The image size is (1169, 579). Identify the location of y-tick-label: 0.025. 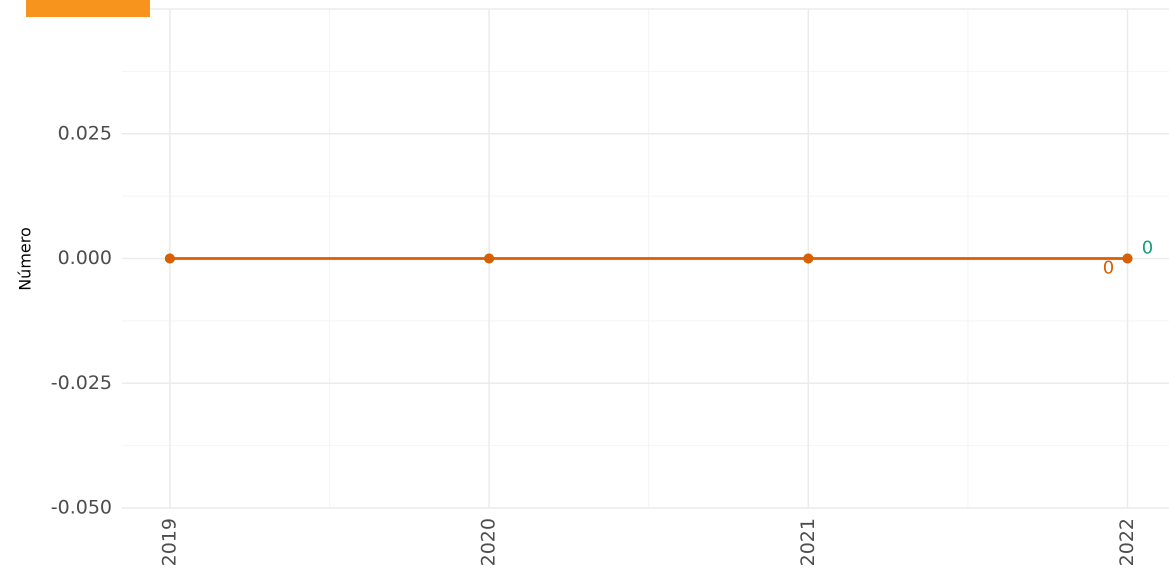
(85, 133).